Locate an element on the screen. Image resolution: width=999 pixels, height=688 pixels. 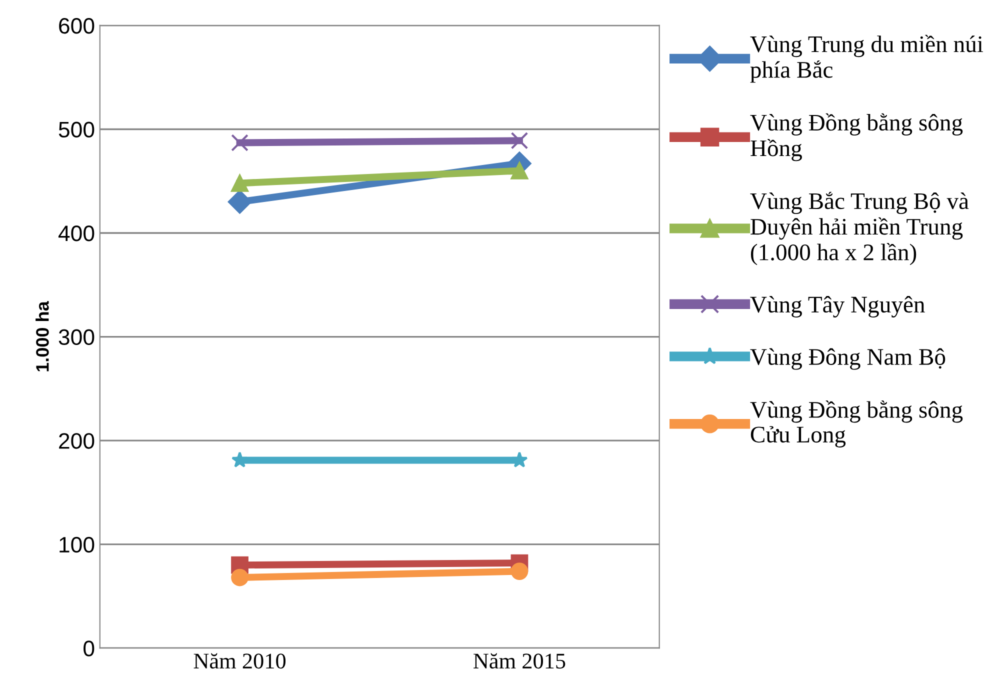
y-tick-label: 100 is located at coordinates (77, 544).